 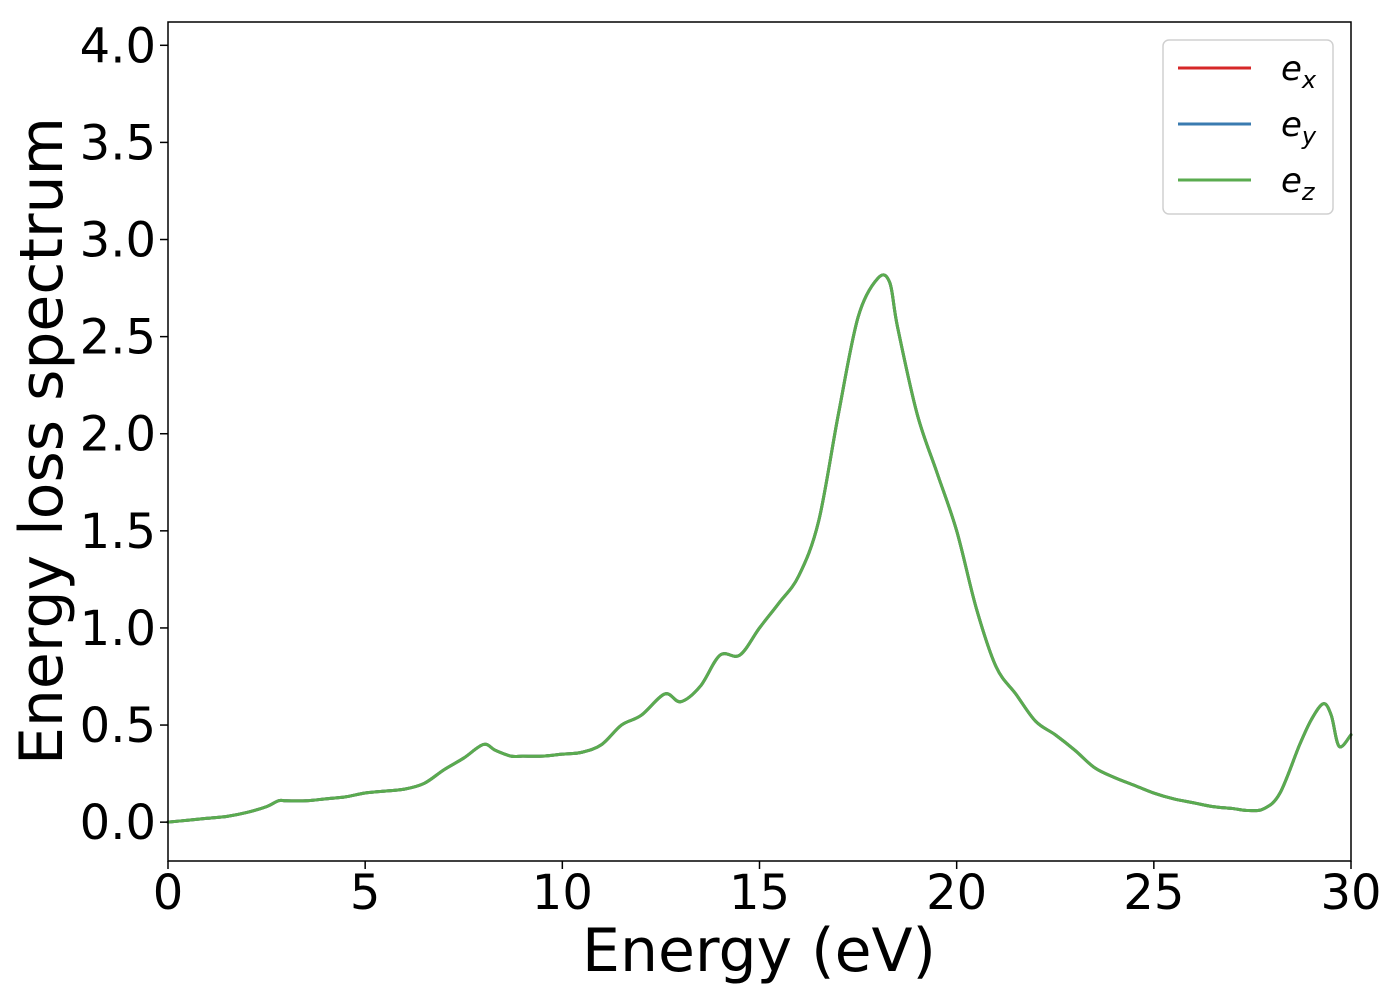 What do you see at coordinates (1308, 192) in the screenshot?
I see `legend-label-subscript: z` at bounding box center [1308, 192].